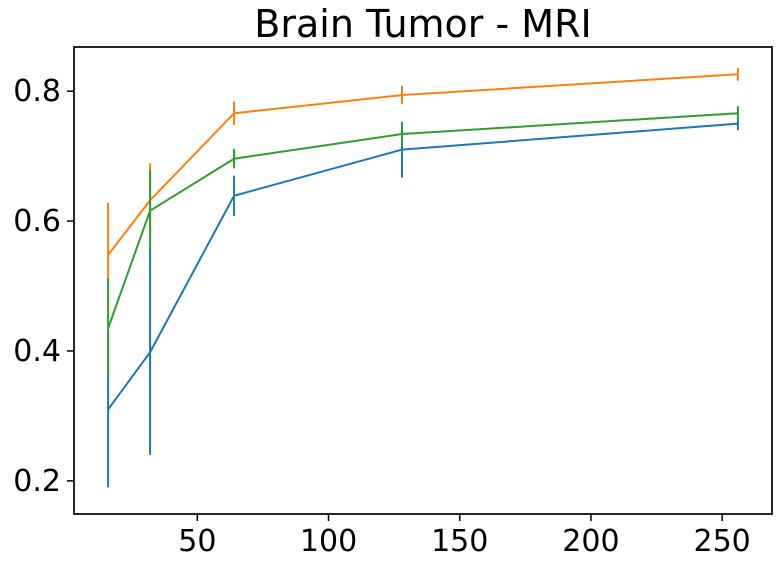 The width and height of the screenshot is (780, 564). What do you see at coordinates (197, 541) in the screenshot?
I see `x-tick-label: 50` at bounding box center [197, 541].